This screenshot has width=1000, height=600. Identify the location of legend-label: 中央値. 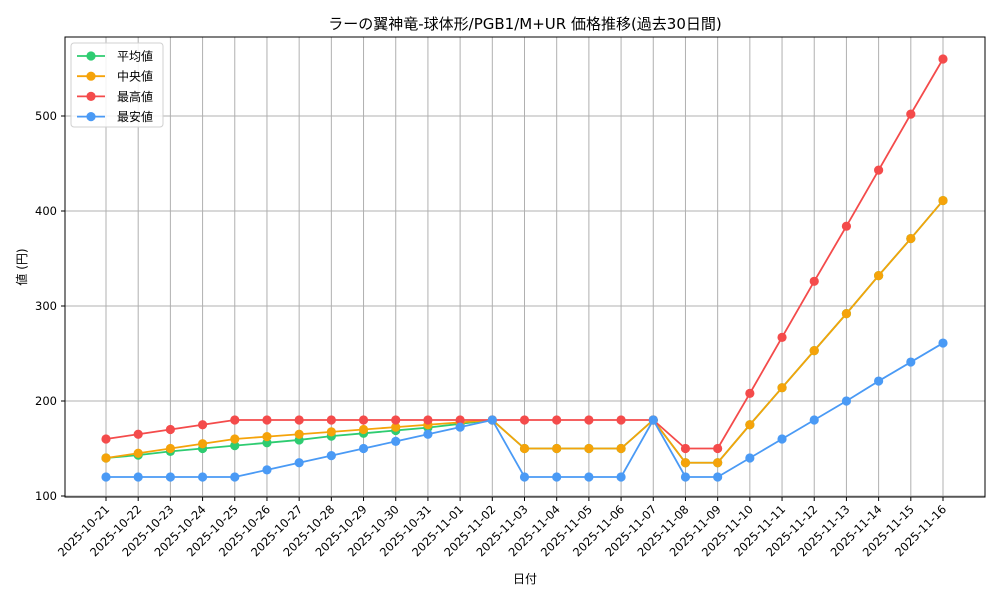
(135, 76).